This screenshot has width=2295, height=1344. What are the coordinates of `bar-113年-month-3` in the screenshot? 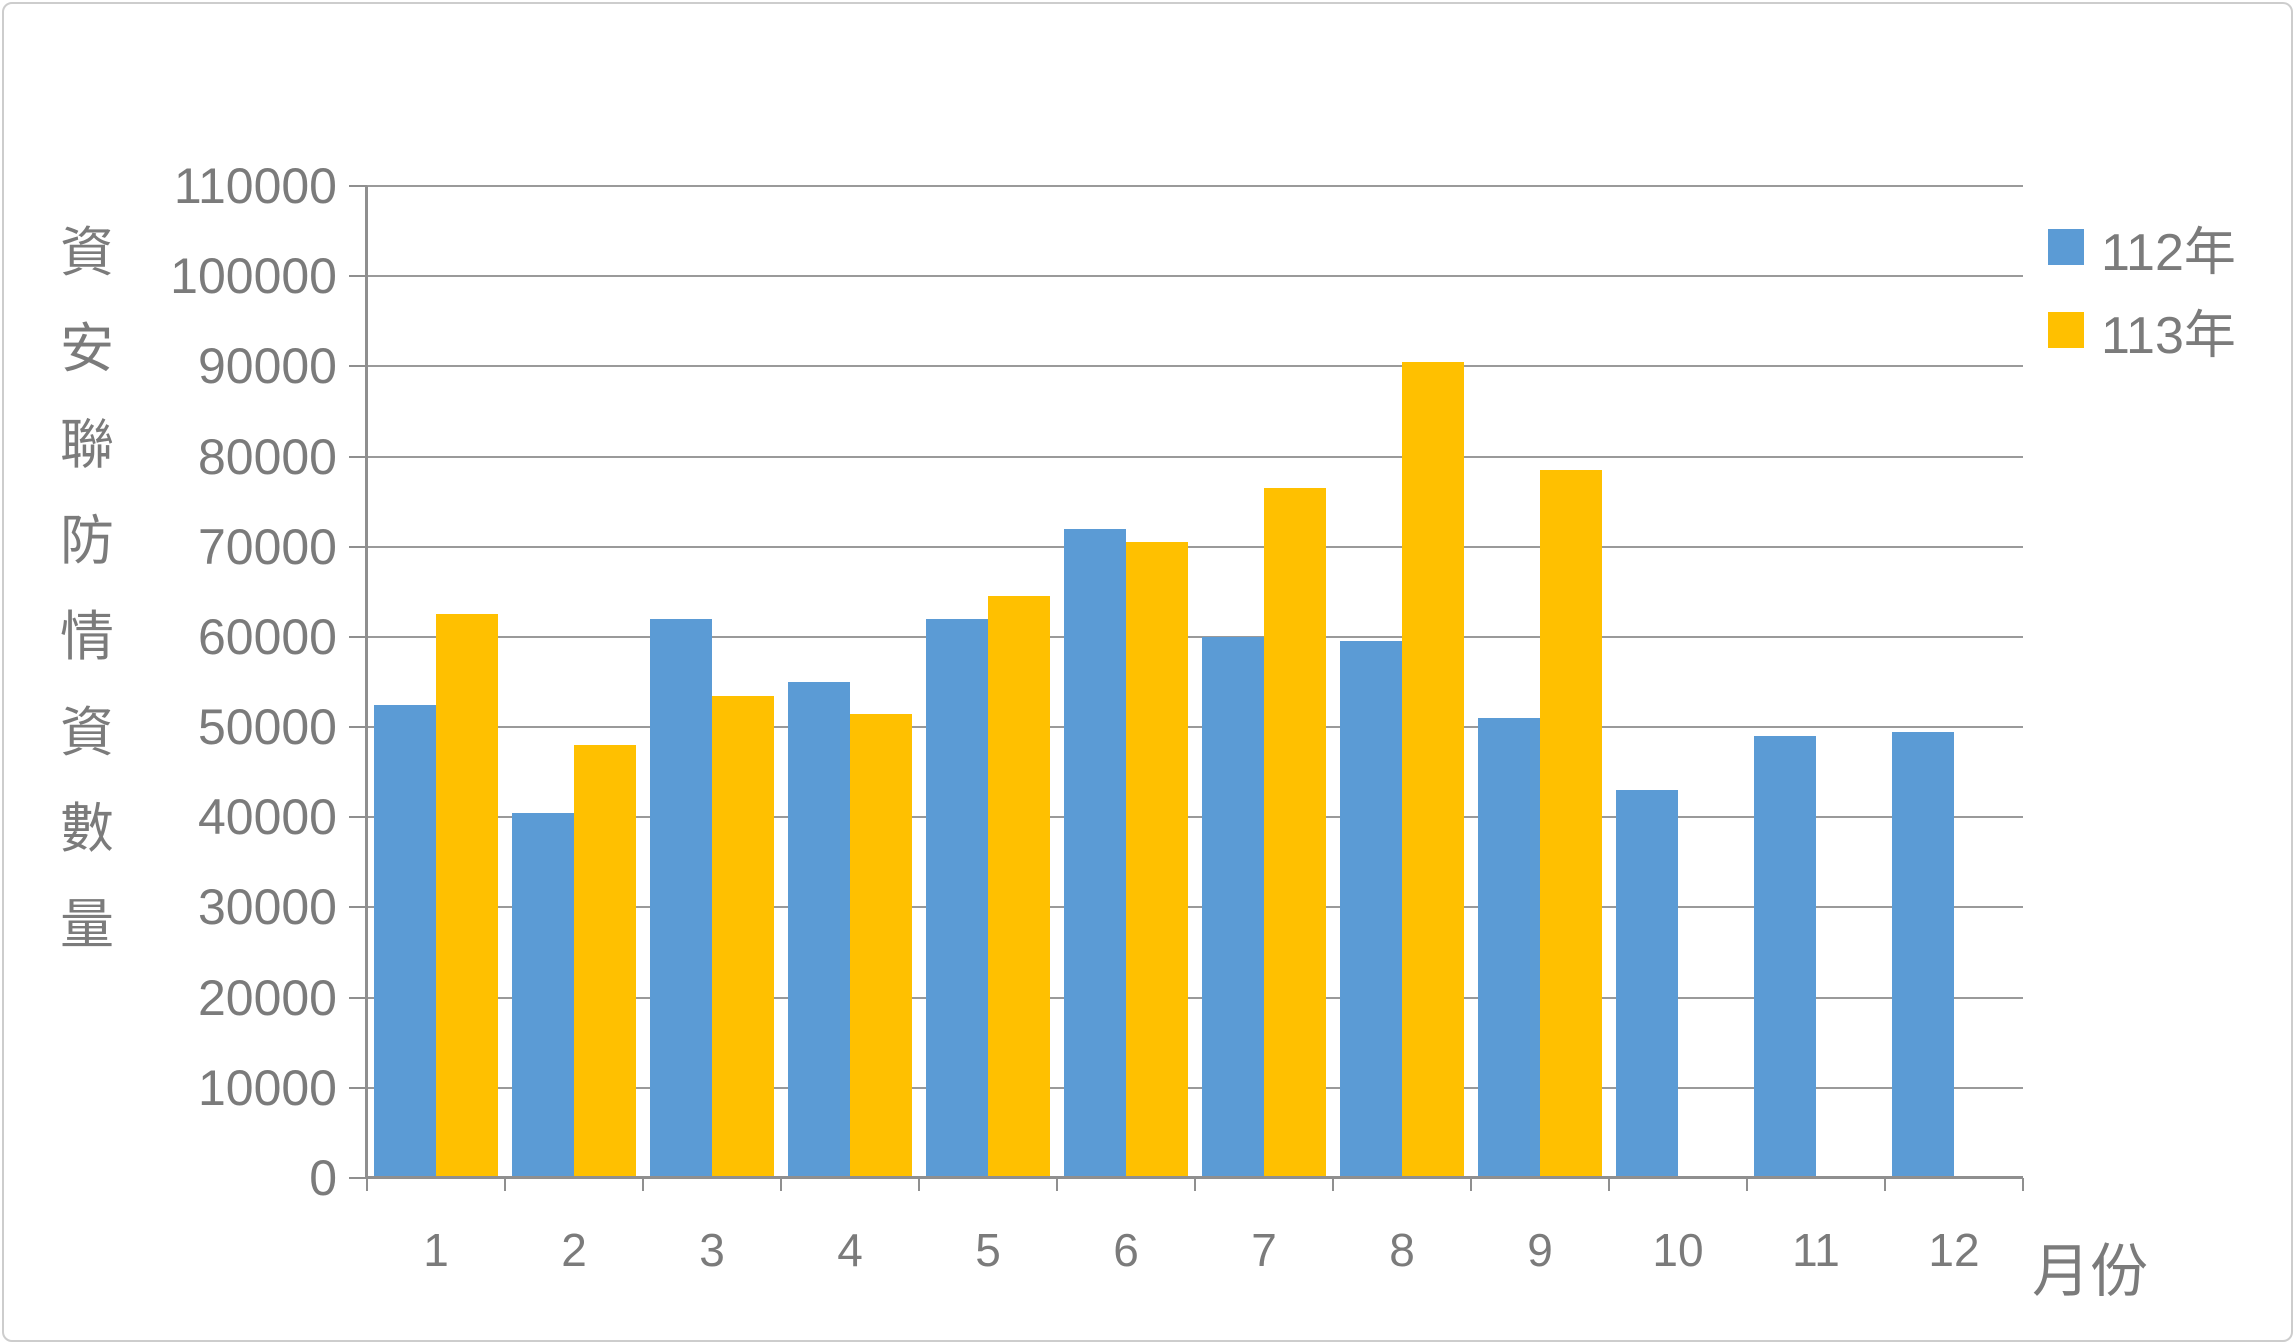 It's located at (743, 936).